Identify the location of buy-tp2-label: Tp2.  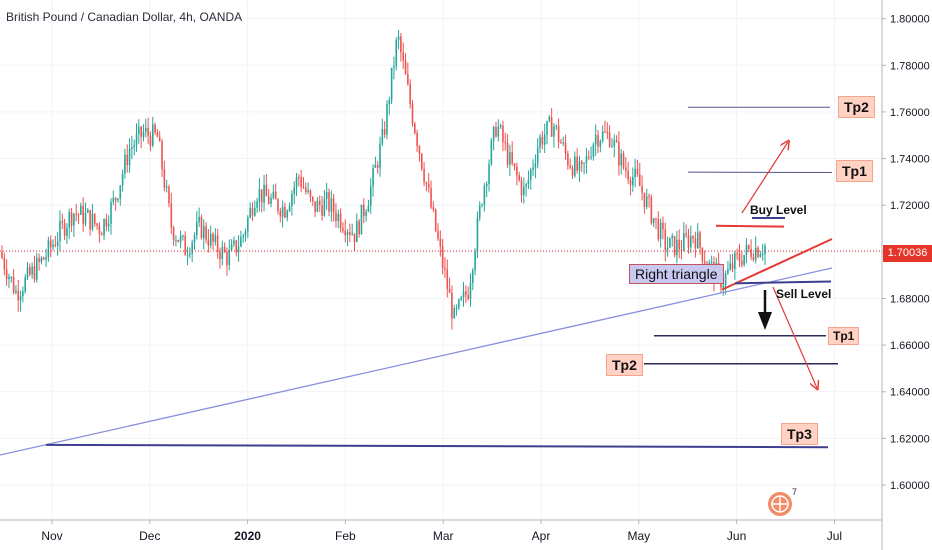
(856, 107).